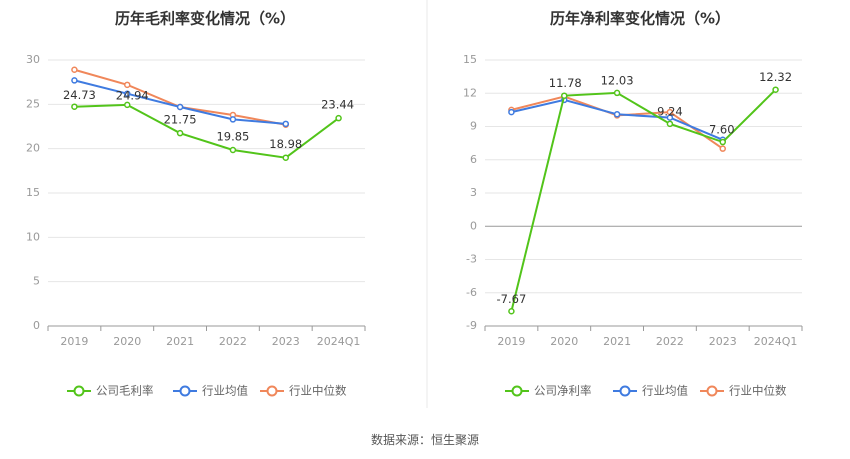 The image size is (850, 459). Describe the element at coordinates (473, 126) in the screenshot. I see `y-tick-label: 9` at that location.